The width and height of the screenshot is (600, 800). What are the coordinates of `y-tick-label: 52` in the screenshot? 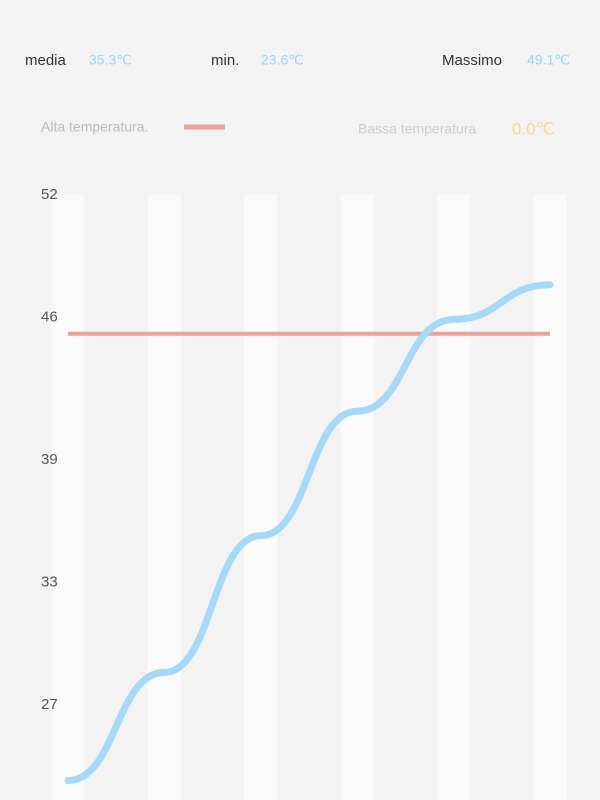 It's located at (49, 194).